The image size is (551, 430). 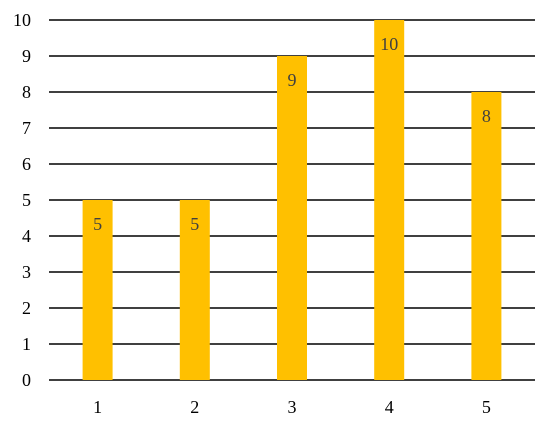 What do you see at coordinates (26, 308) in the screenshot?
I see `y-tick-label-2: 2` at bounding box center [26, 308].